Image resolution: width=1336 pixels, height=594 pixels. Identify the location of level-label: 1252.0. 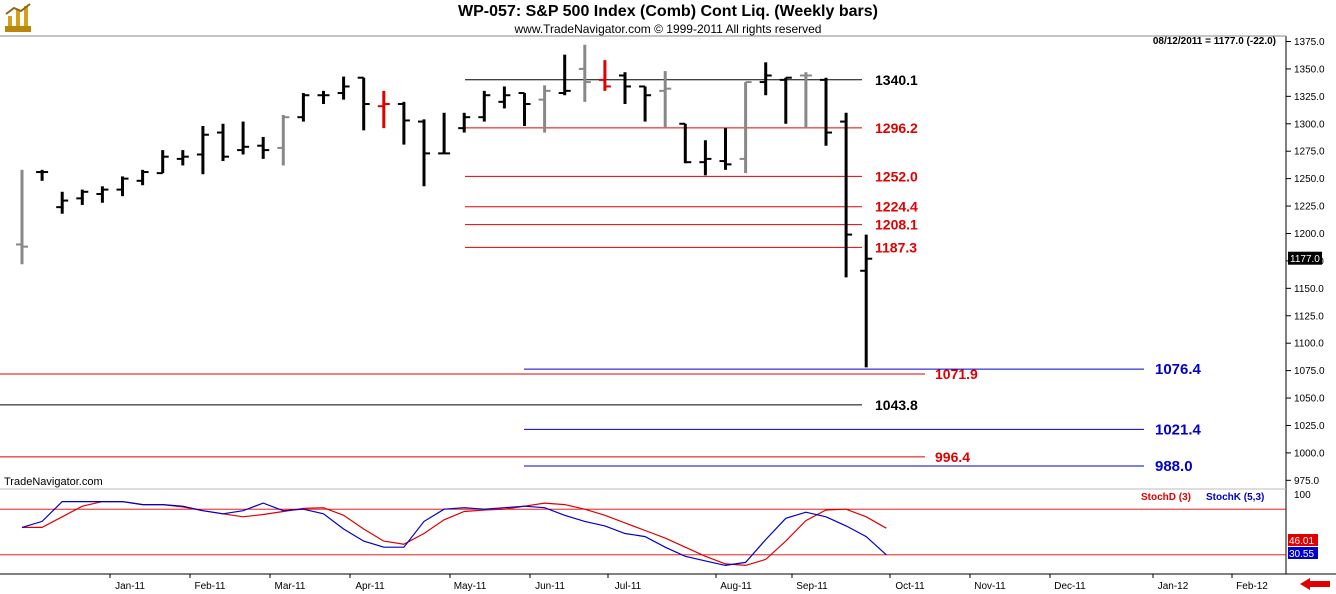
(896, 176).